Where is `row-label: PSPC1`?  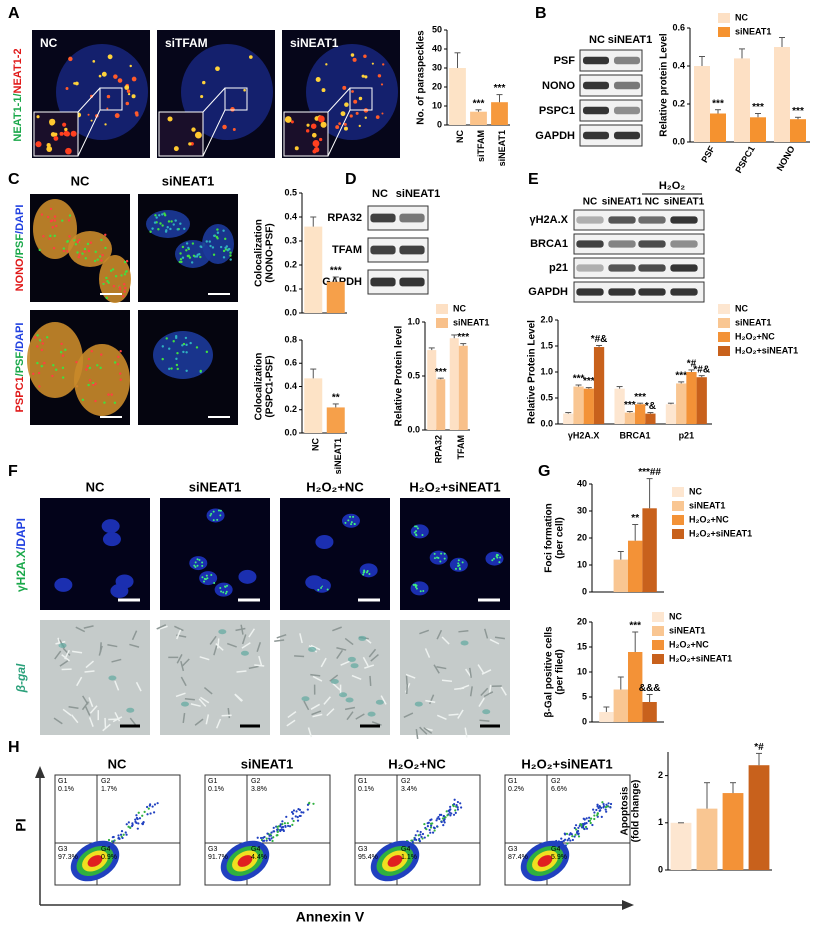
row-label: PSPC1 is located at coordinates (557, 111).